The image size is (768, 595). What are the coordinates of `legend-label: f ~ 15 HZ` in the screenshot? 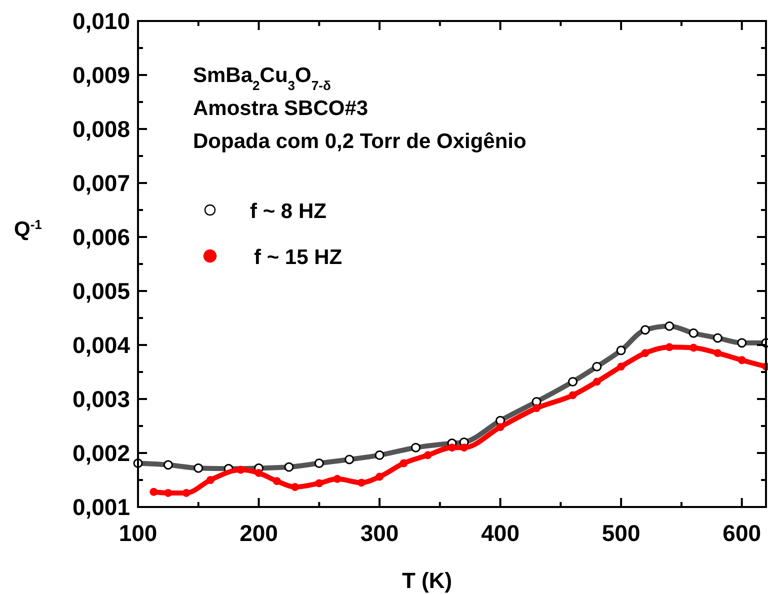 It's located at (298, 257).